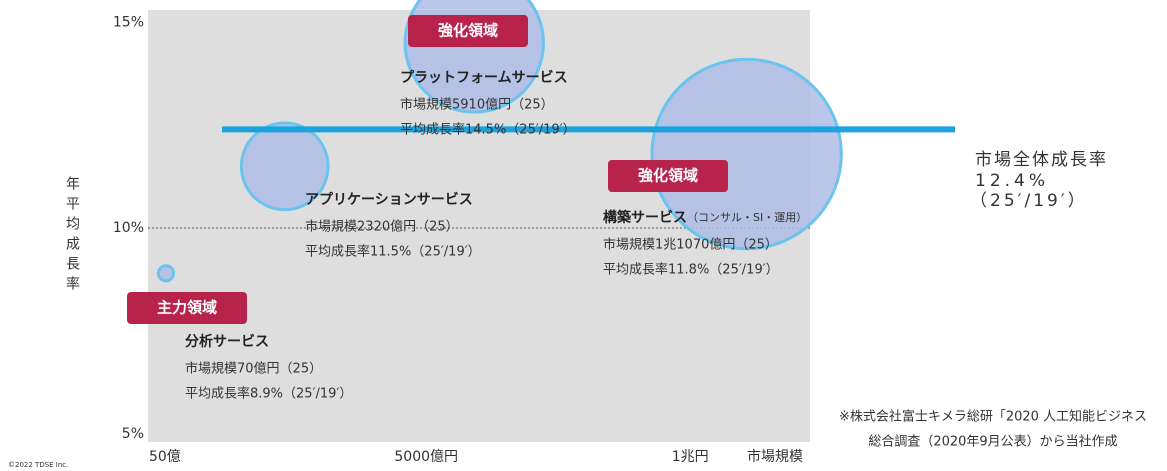  I want to click on x-axis-label: 市場規模, so click(775, 456).